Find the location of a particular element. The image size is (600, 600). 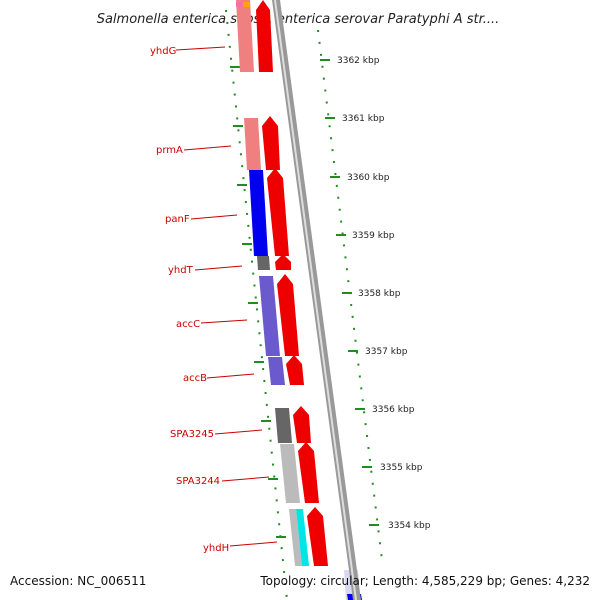

gene-bar-accB is located at coordinates (276, 371).